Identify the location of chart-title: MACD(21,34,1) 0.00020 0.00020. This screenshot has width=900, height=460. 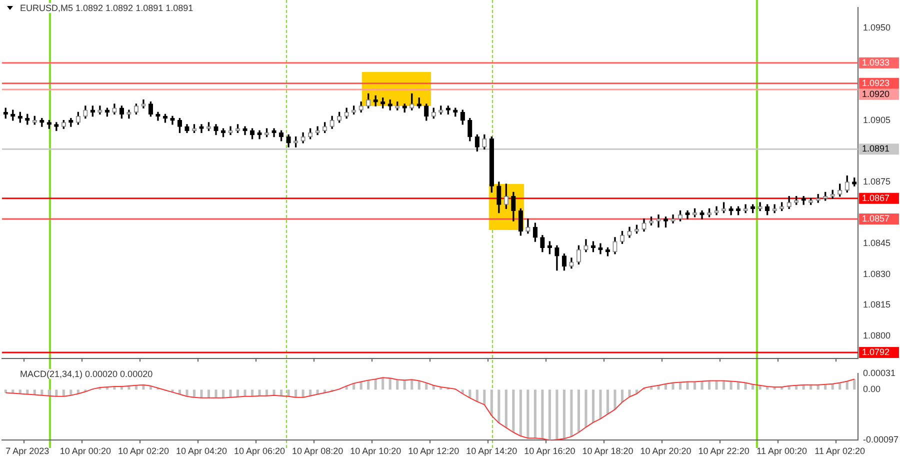
(86, 374).